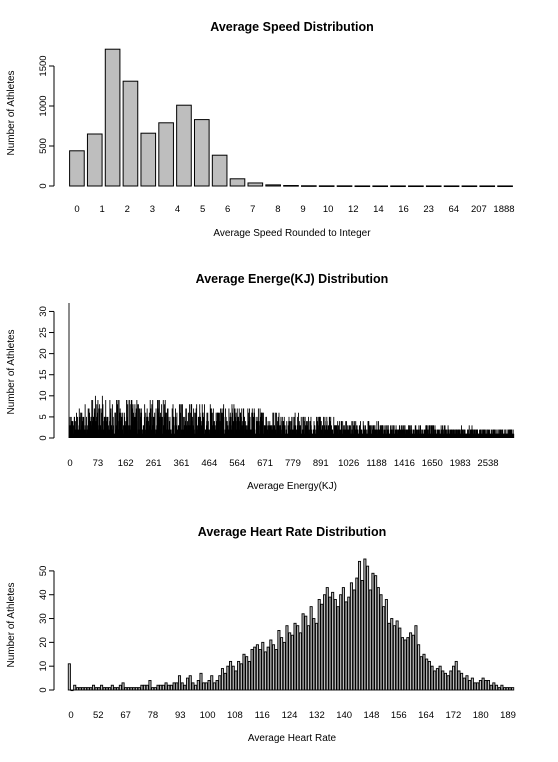 This screenshot has width=558, height=762. Describe the element at coordinates (43, 594) in the screenshot. I see `heart-rate-y-tick-label: 40` at that location.